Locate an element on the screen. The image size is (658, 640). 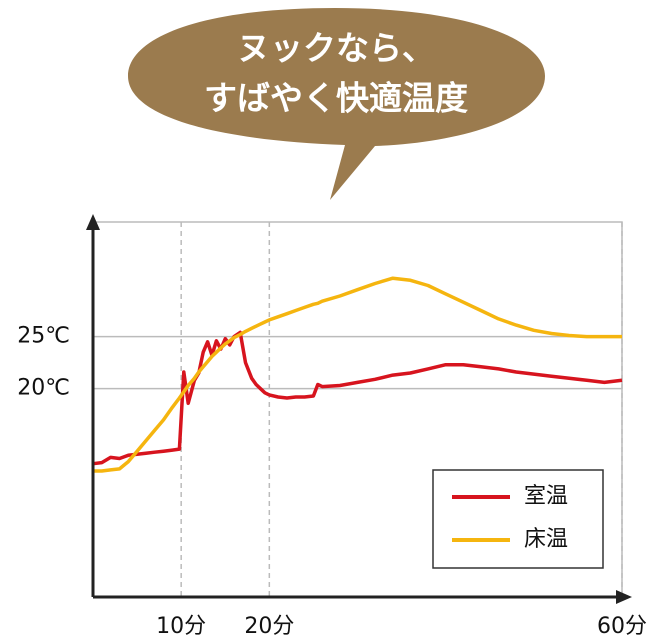
legend-label: 床温 is located at coordinates (546, 539).